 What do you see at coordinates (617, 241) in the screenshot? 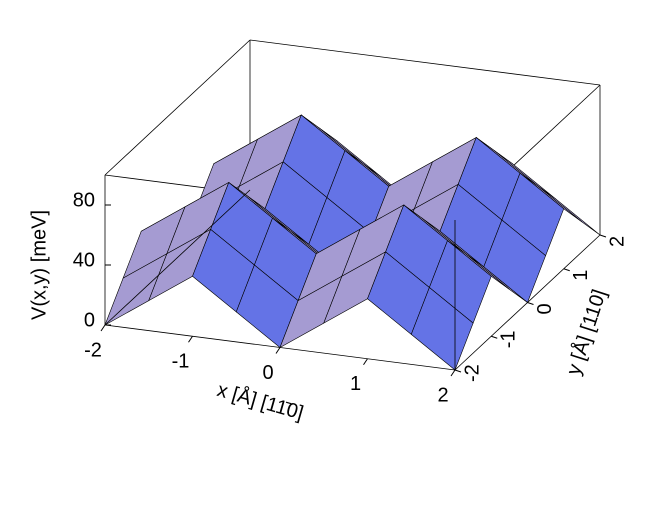
I see `y-tick-label: 2` at bounding box center [617, 241].